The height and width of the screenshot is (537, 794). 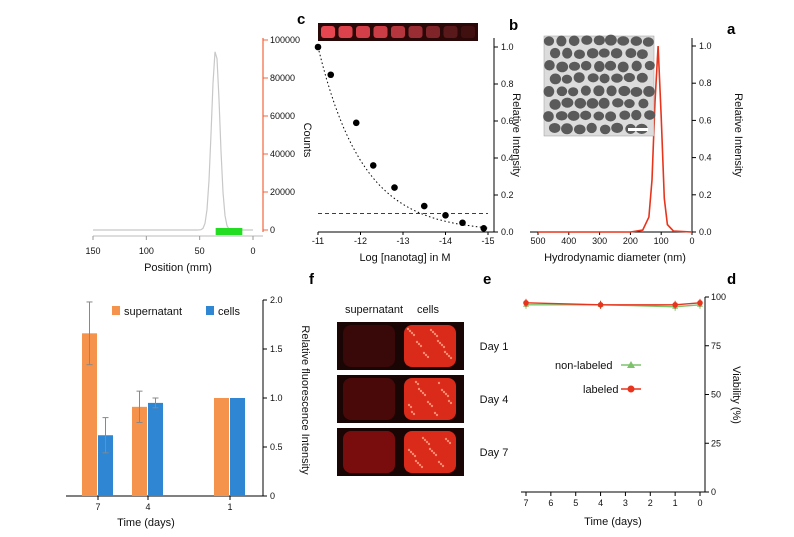 What do you see at coordinates (568, 241) in the screenshot?
I see `panel-a-xtick-label: 400` at bounding box center [568, 241].